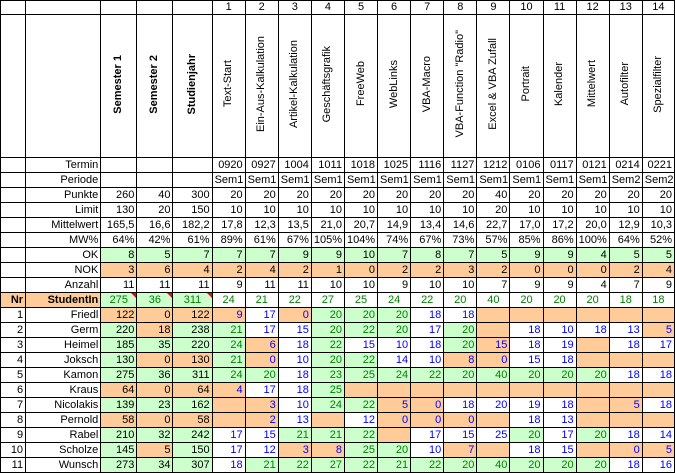 The image size is (675, 473). I want to click on task-number: 12, so click(592, 7).